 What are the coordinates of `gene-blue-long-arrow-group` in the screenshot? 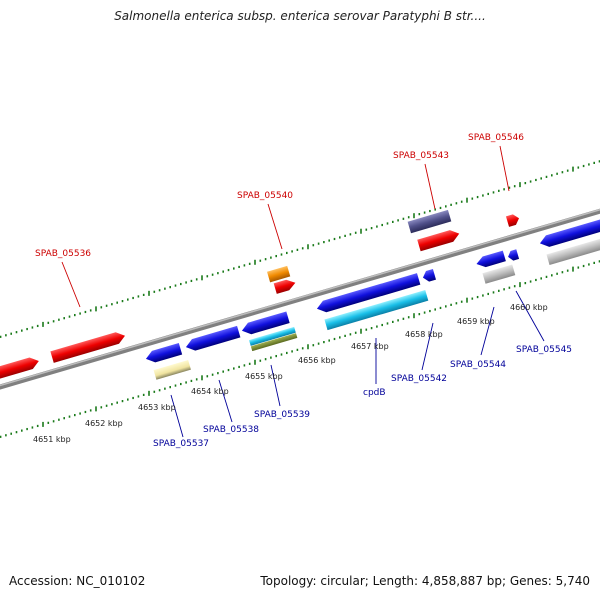 It's located at (368, 293).